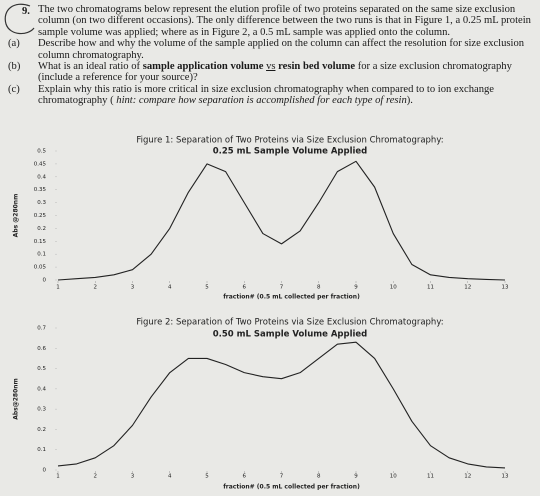 Image resolution: width=540 pixels, height=496 pixels. What do you see at coordinates (317, 67) in the screenshot?
I see `text-segment: resin bed volume` at bounding box center [317, 67].